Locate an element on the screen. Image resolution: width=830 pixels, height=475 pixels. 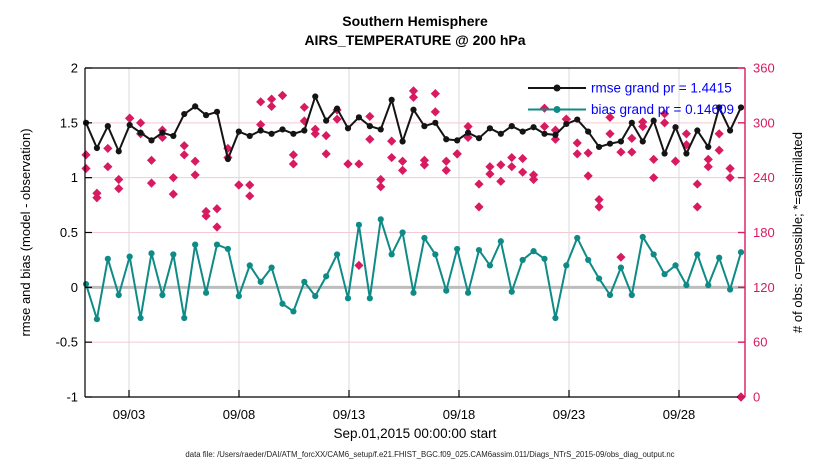
right-tick-label: 360 is located at coordinates (764, 68).